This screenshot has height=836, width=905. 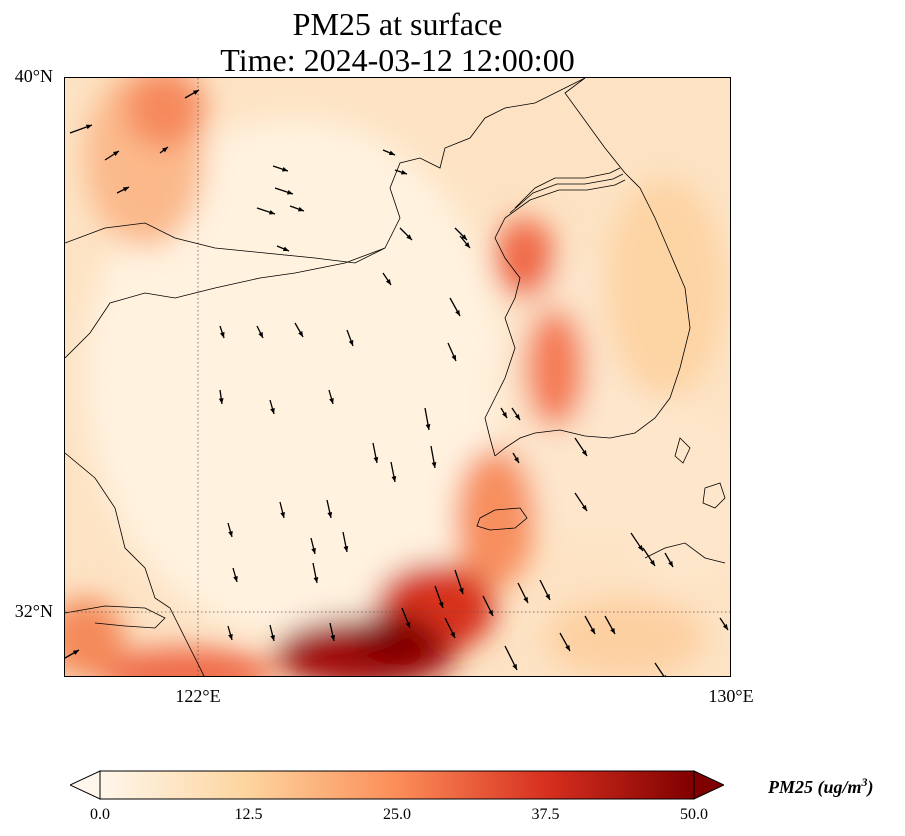 What do you see at coordinates (731, 696) in the screenshot?
I see `lon-label-130e: 130°E` at bounding box center [731, 696].